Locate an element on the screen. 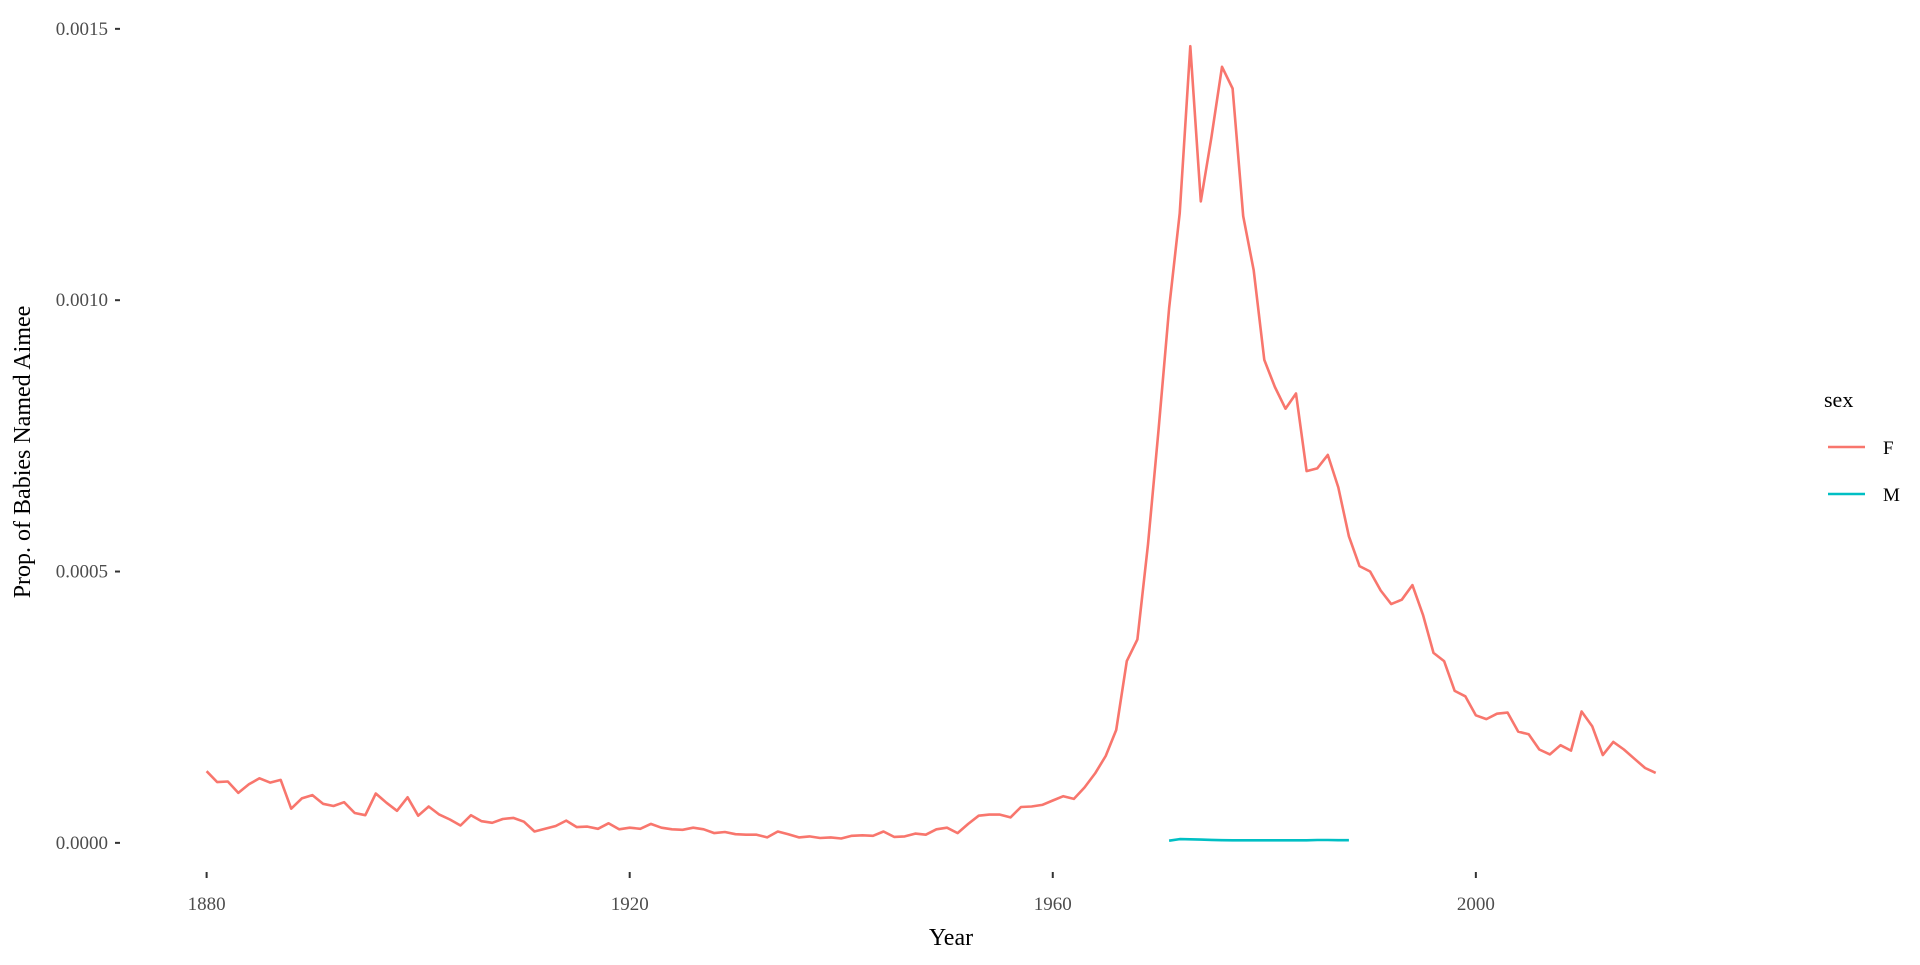 Image resolution: width=1920 pixels, height=965 pixels. x-tick-label: 1960 is located at coordinates (1053, 904).